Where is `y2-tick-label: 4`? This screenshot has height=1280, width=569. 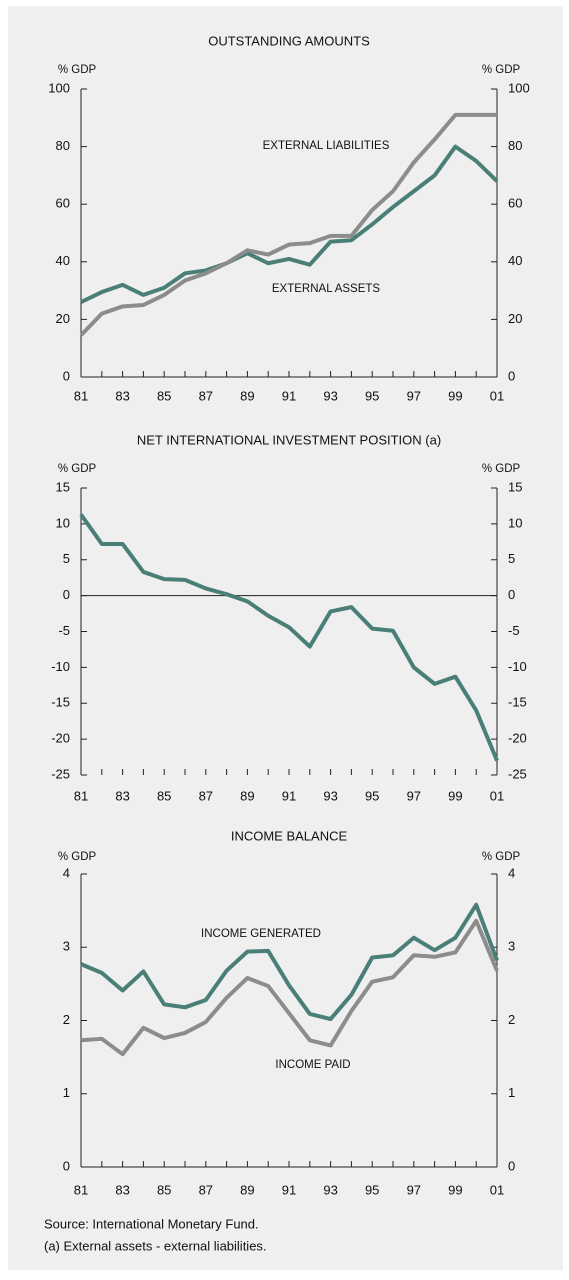 y2-tick-label: 4 is located at coordinates (511, 872).